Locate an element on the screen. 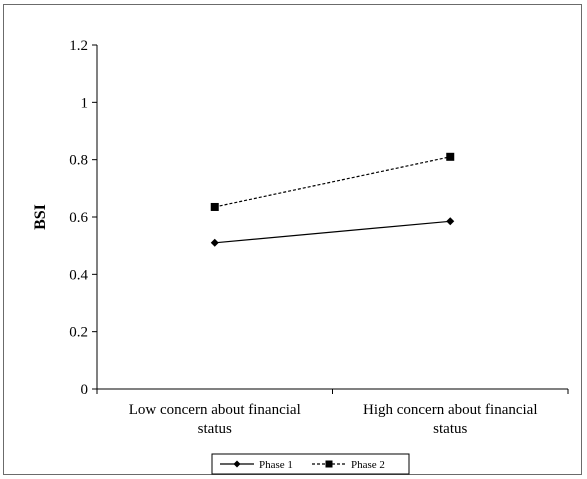 The height and width of the screenshot is (479, 587). legend-label: Phase 1 is located at coordinates (276, 465).